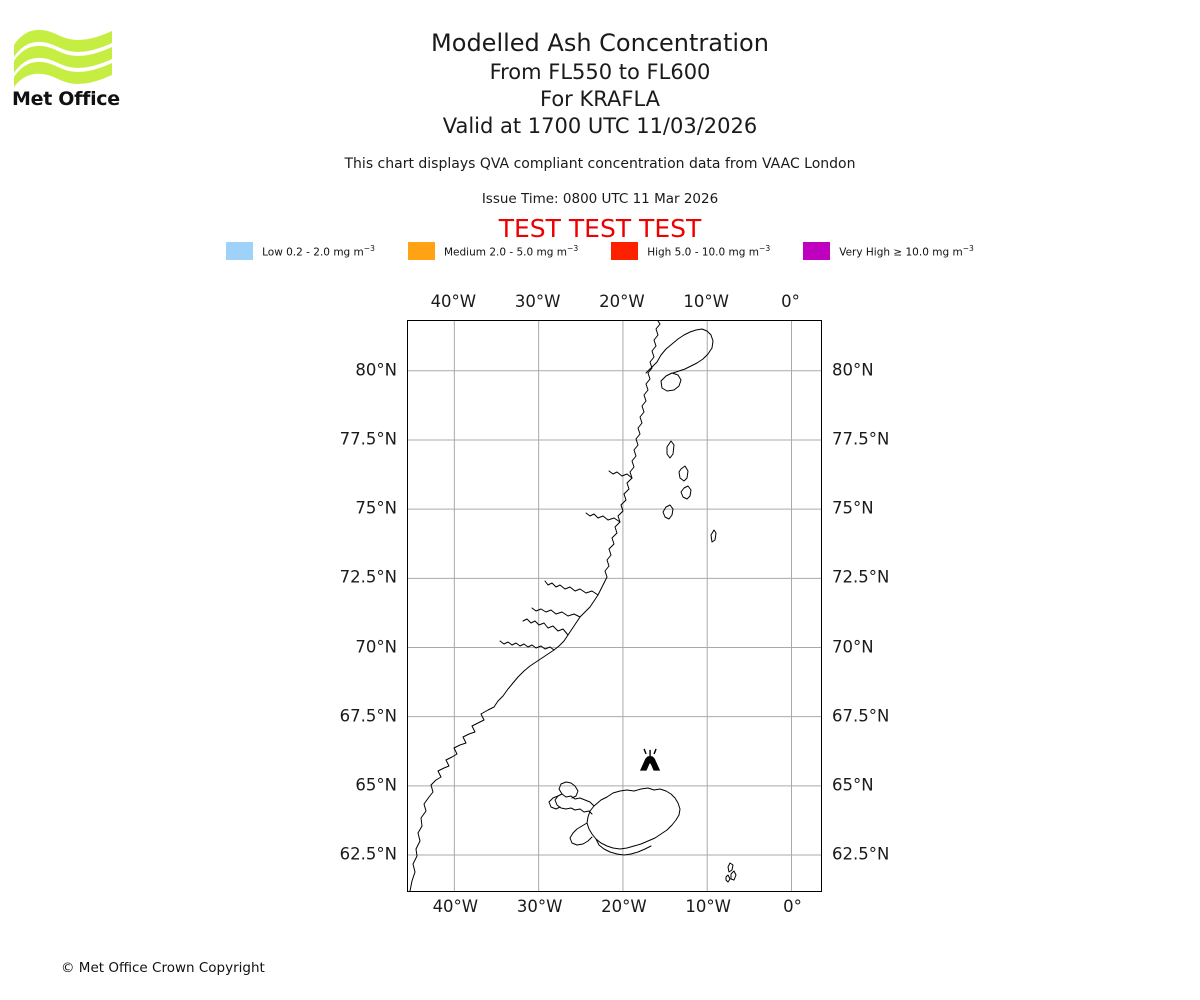 The image size is (1200, 1000). What do you see at coordinates (318, 251) in the screenshot?
I see `legend-label-low: Low 0.2 - 2.0 mg m−3` at bounding box center [318, 251].